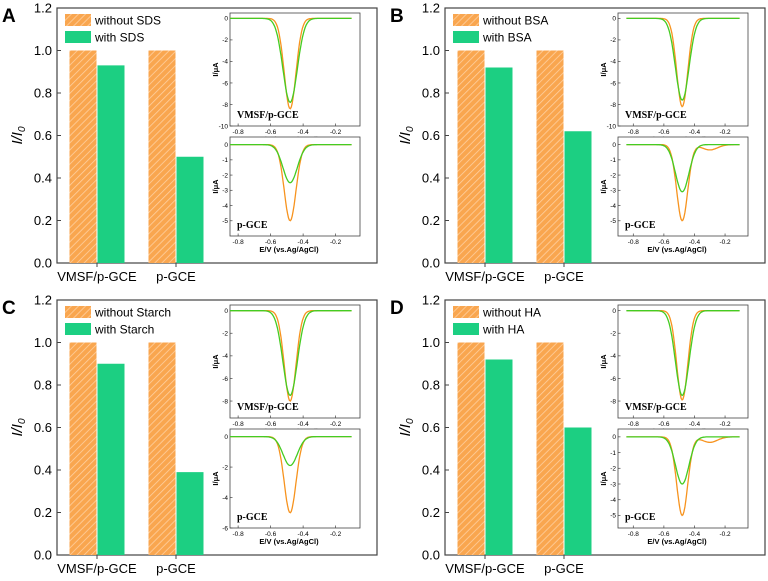  What do you see at coordinates (431, 93) in the screenshot?
I see `y-tick-label: 0.8` at bounding box center [431, 93].